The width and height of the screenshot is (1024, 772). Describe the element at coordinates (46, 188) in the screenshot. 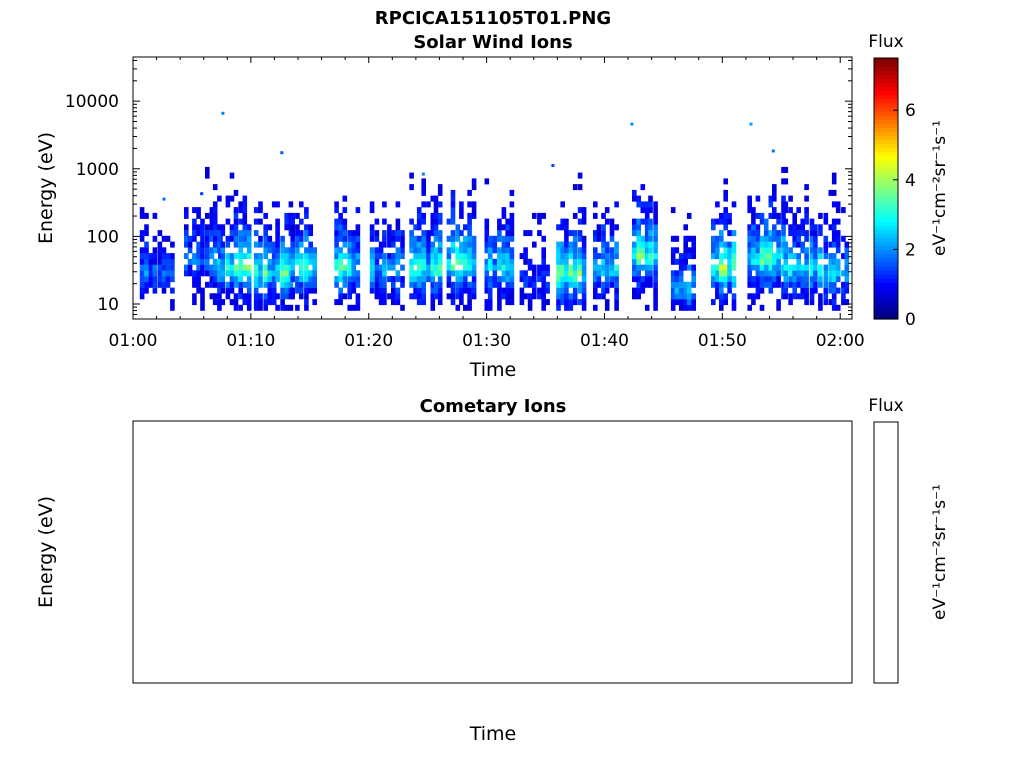

I see `y-axis-label: Energy (eV)` at that location.